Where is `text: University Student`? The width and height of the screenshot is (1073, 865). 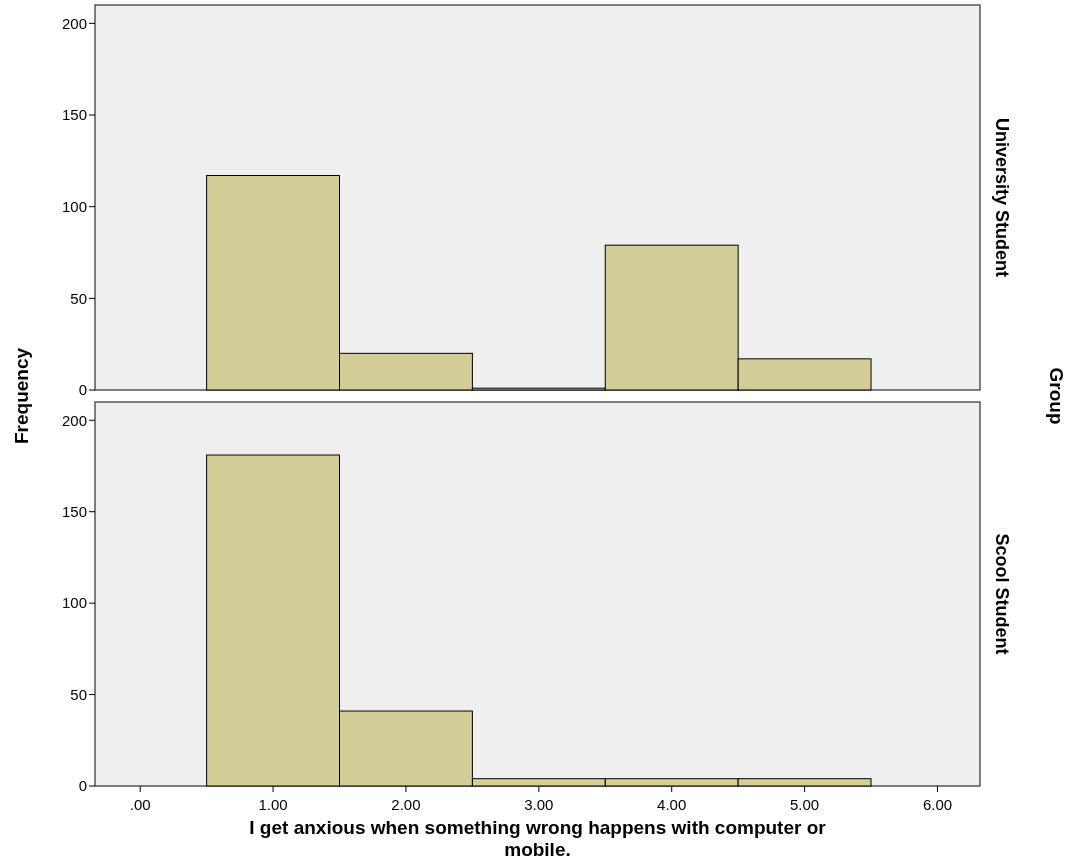
text: University Student is located at coordinates (1002, 197).